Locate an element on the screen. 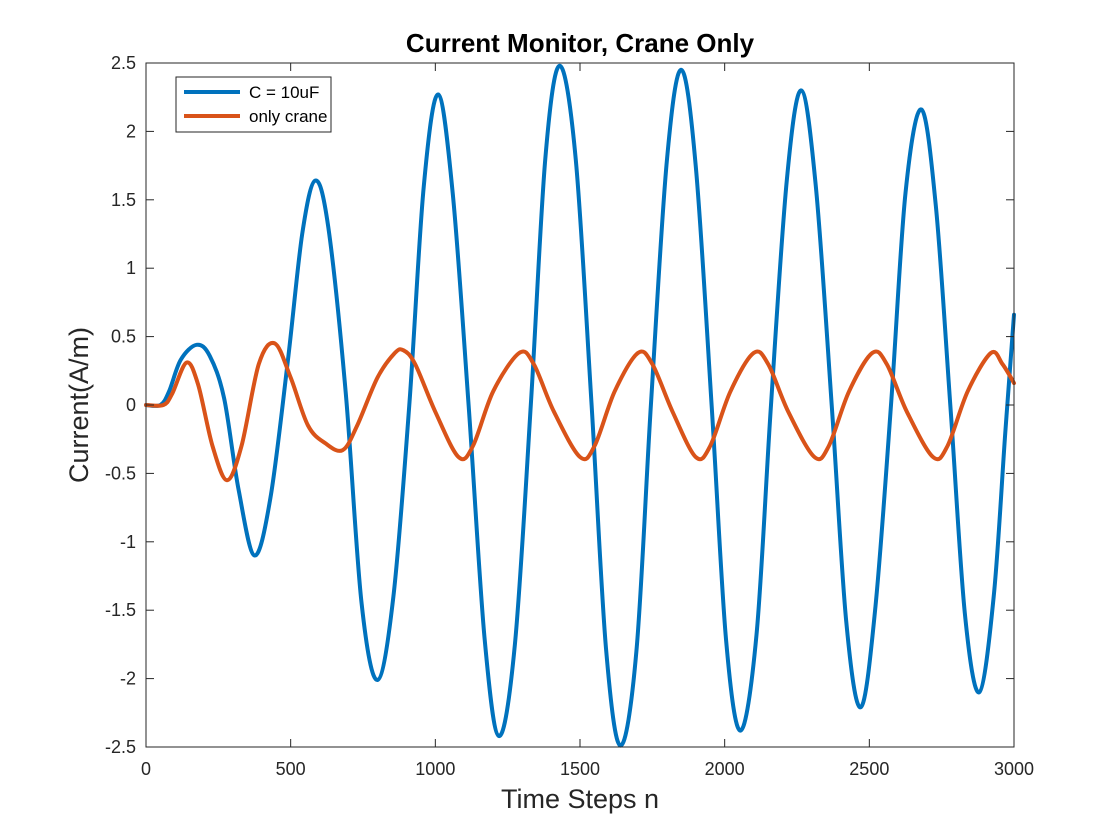  x-tick-label: 500 is located at coordinates (291, 769).